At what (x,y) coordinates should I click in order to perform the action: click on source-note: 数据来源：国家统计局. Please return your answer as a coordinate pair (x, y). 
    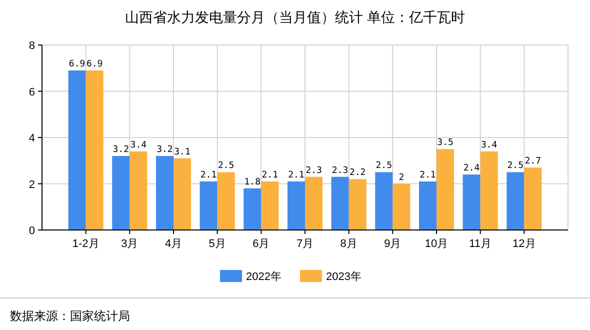
    Looking at the image, I should click on (70, 316).